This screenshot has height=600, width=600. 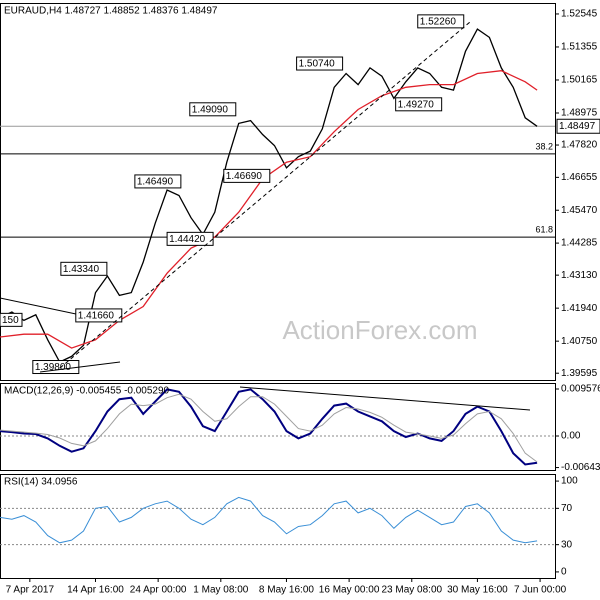 What do you see at coordinates (411, 590) in the screenshot?
I see `x-tick-label: 23 May 08:00` at bounding box center [411, 590].